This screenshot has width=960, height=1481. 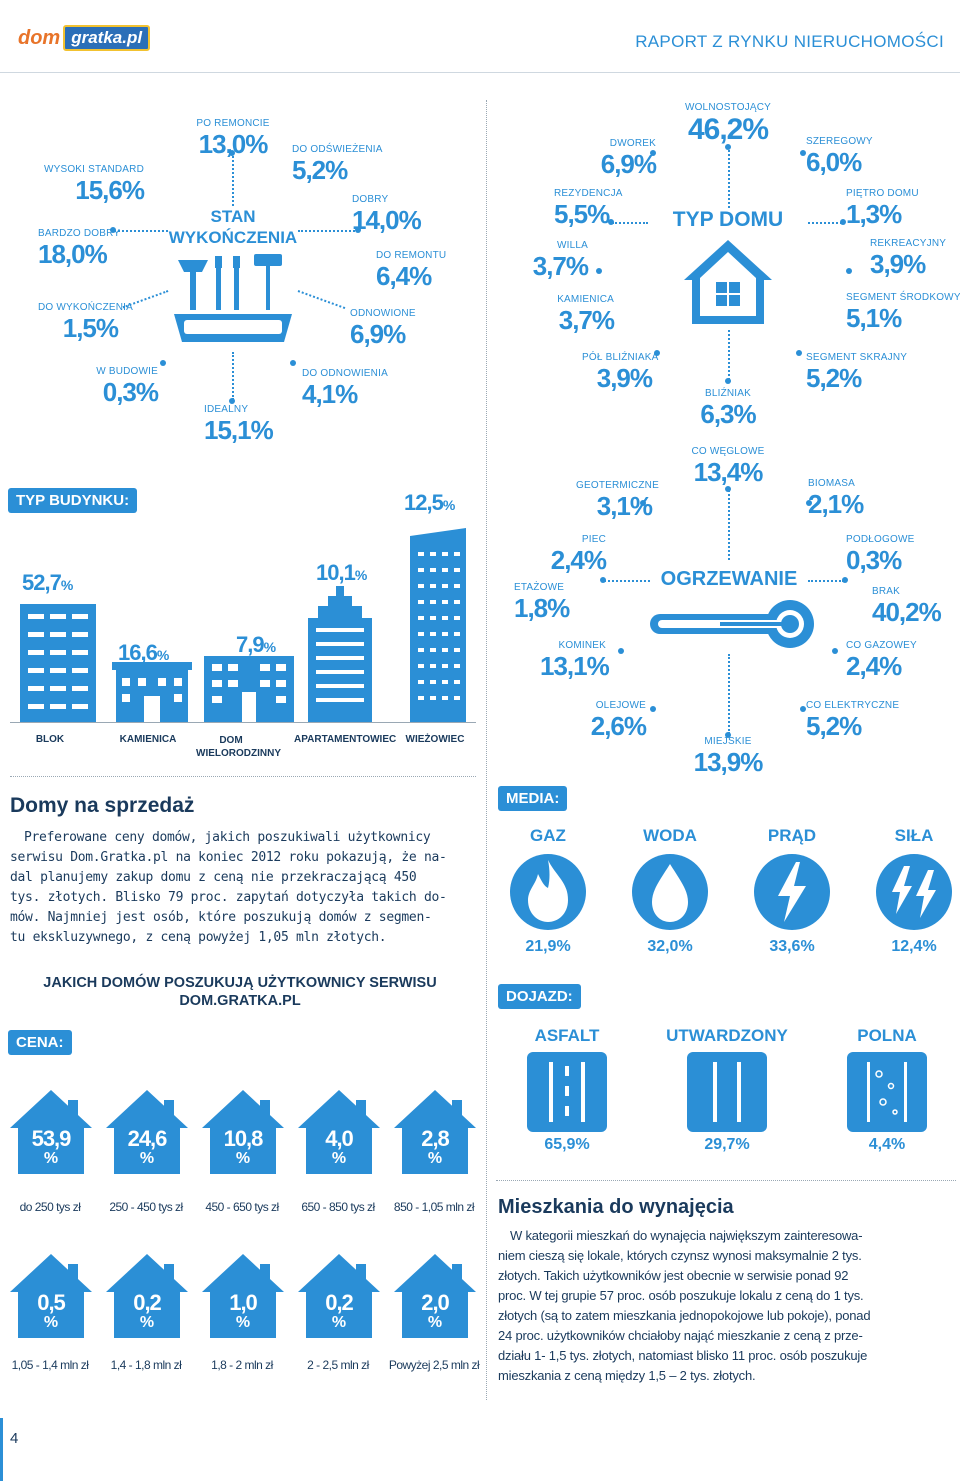 What do you see at coordinates (727, 1035) in the screenshot?
I see `dojazd-name: UTWARDZONY` at bounding box center [727, 1035].